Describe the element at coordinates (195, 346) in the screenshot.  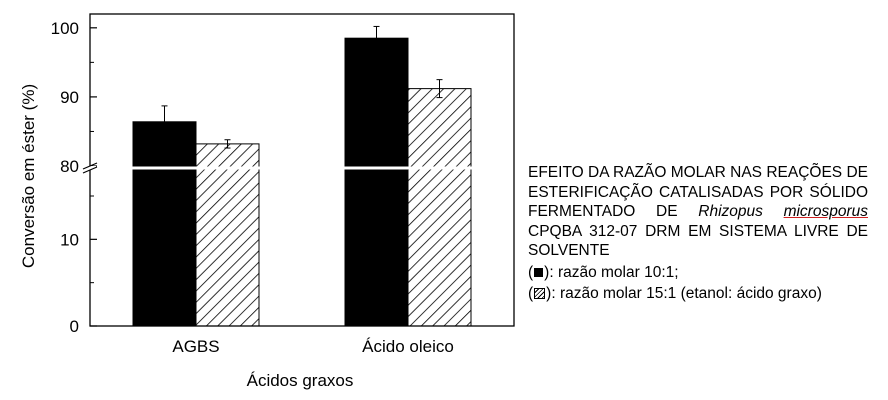
I see `x-tick-label: AGBS` at that location.